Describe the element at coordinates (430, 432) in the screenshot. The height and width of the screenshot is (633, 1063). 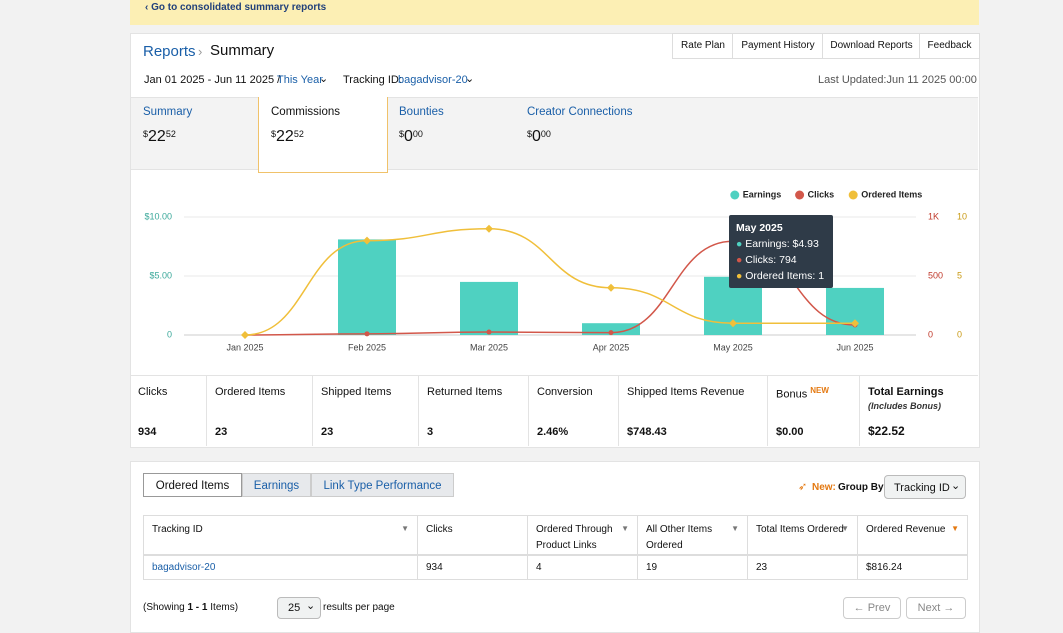
I see `stat-value: 3` at that location.